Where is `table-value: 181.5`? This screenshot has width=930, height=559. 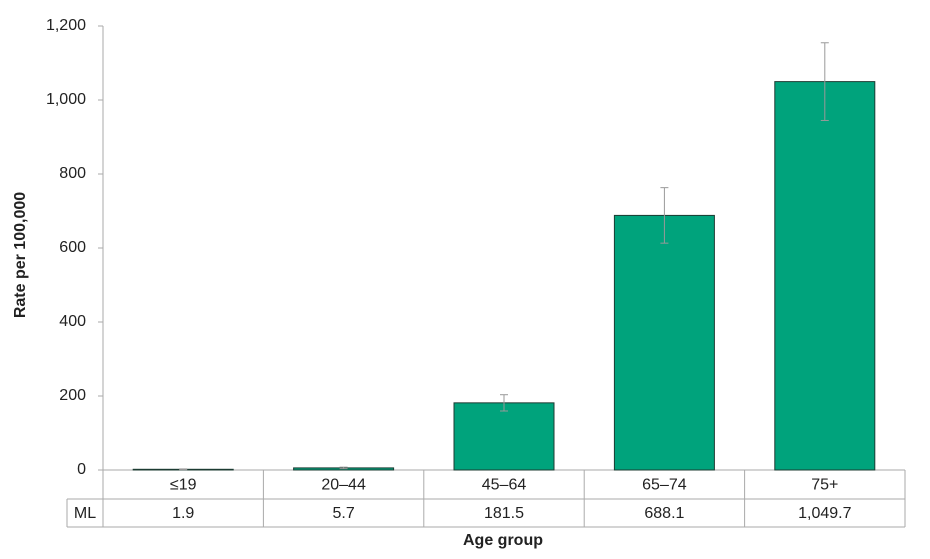
table-value: 181.5 is located at coordinates (504, 513).